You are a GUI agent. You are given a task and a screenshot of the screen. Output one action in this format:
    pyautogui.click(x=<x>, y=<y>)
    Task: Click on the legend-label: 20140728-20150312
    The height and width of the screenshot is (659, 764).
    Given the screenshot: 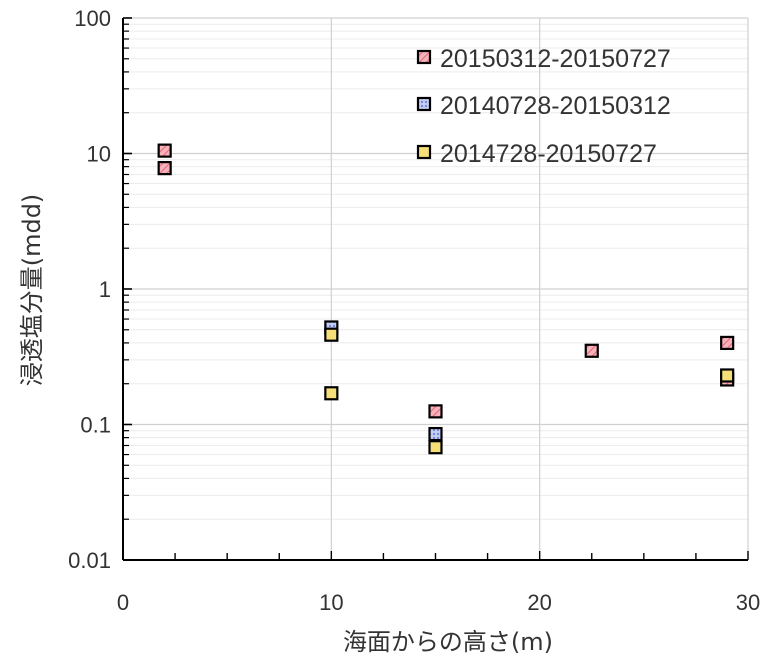 What is the action you would take?
    pyautogui.click(x=555, y=106)
    